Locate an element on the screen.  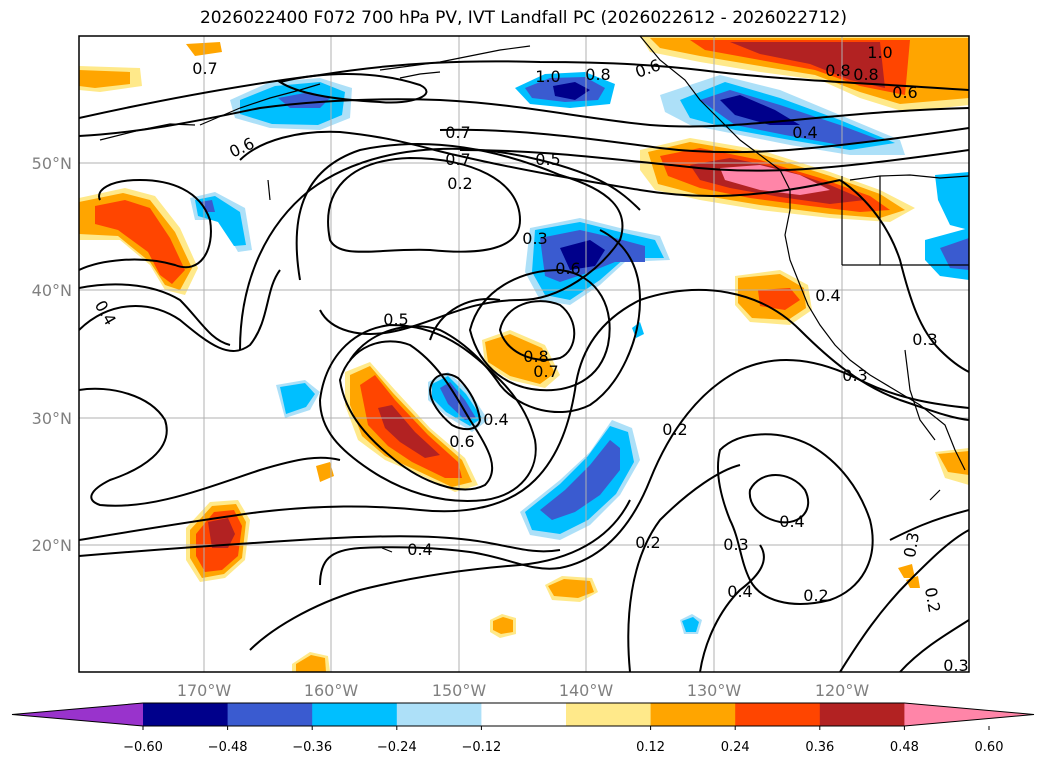
colorbar-tick-label: 0.36 is located at coordinates (819, 747).